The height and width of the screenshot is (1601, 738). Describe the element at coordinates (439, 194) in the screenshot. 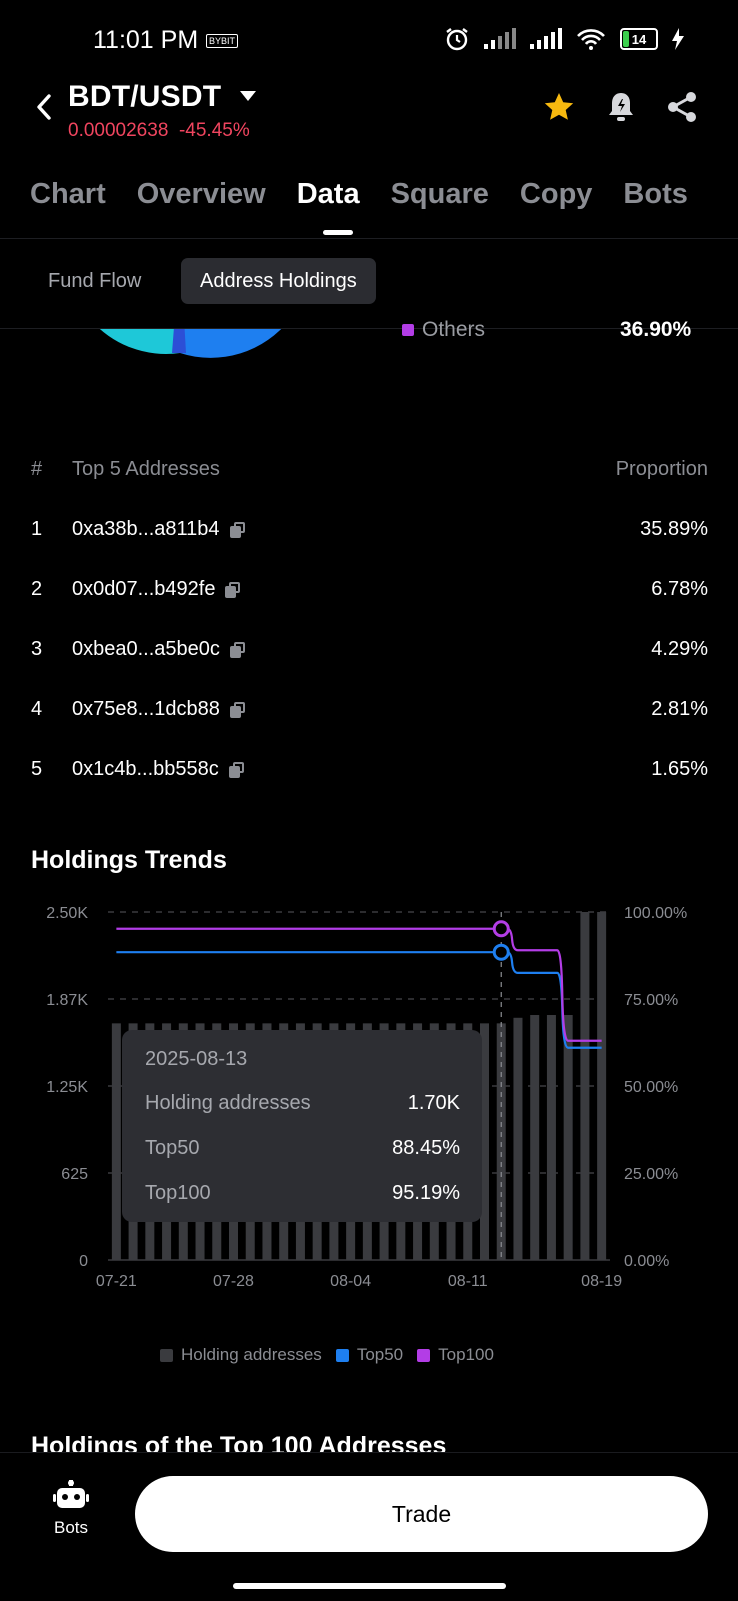

I see `tab-square: Square` at that location.